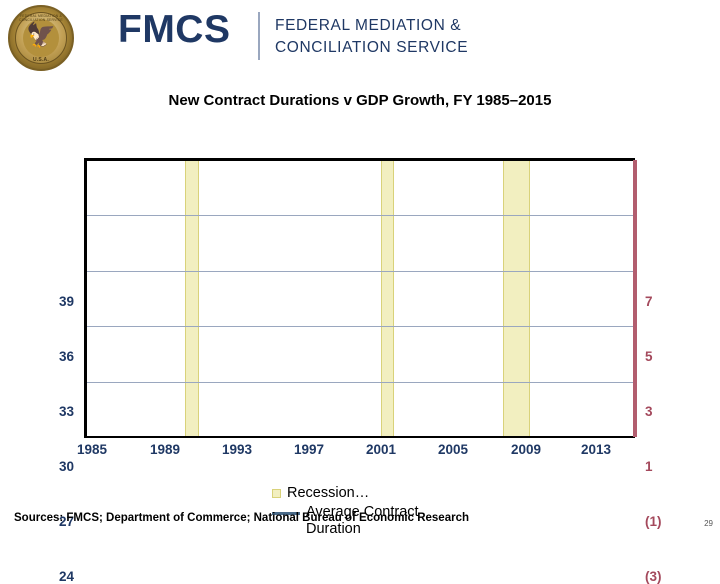 The image size is (720, 584). I want to click on y-tick-left-2: 30, so click(66, 466).